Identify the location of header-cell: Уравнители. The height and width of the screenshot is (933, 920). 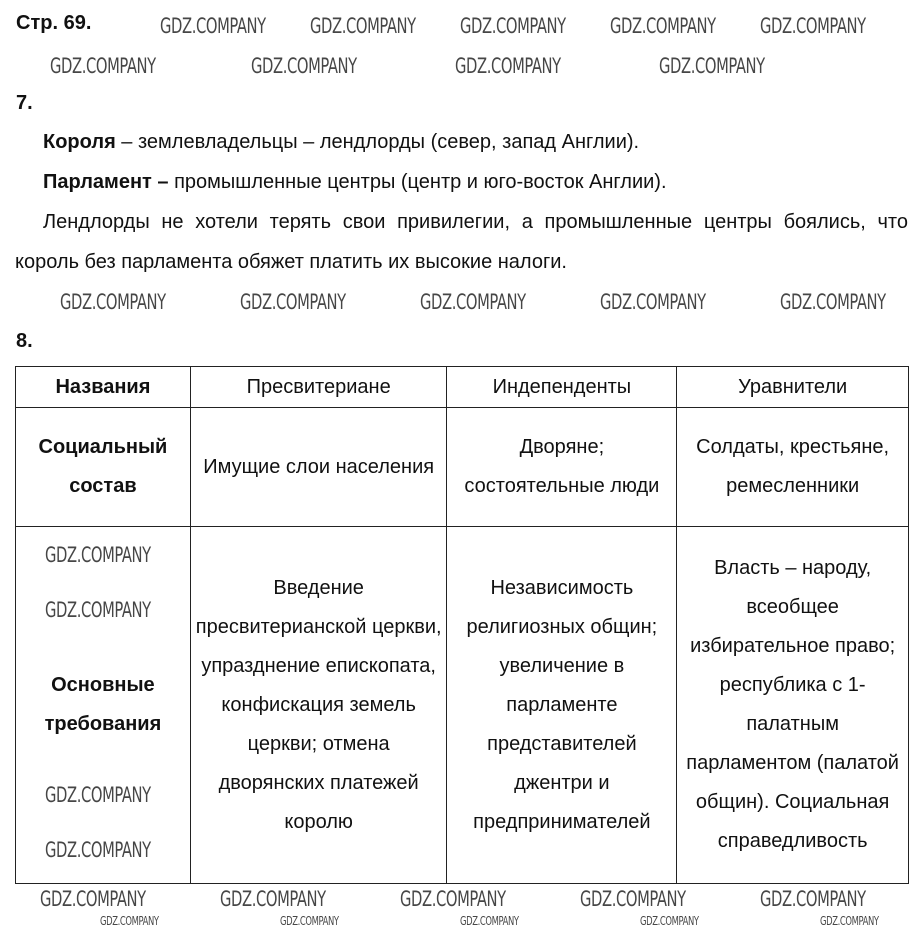
(792, 387).